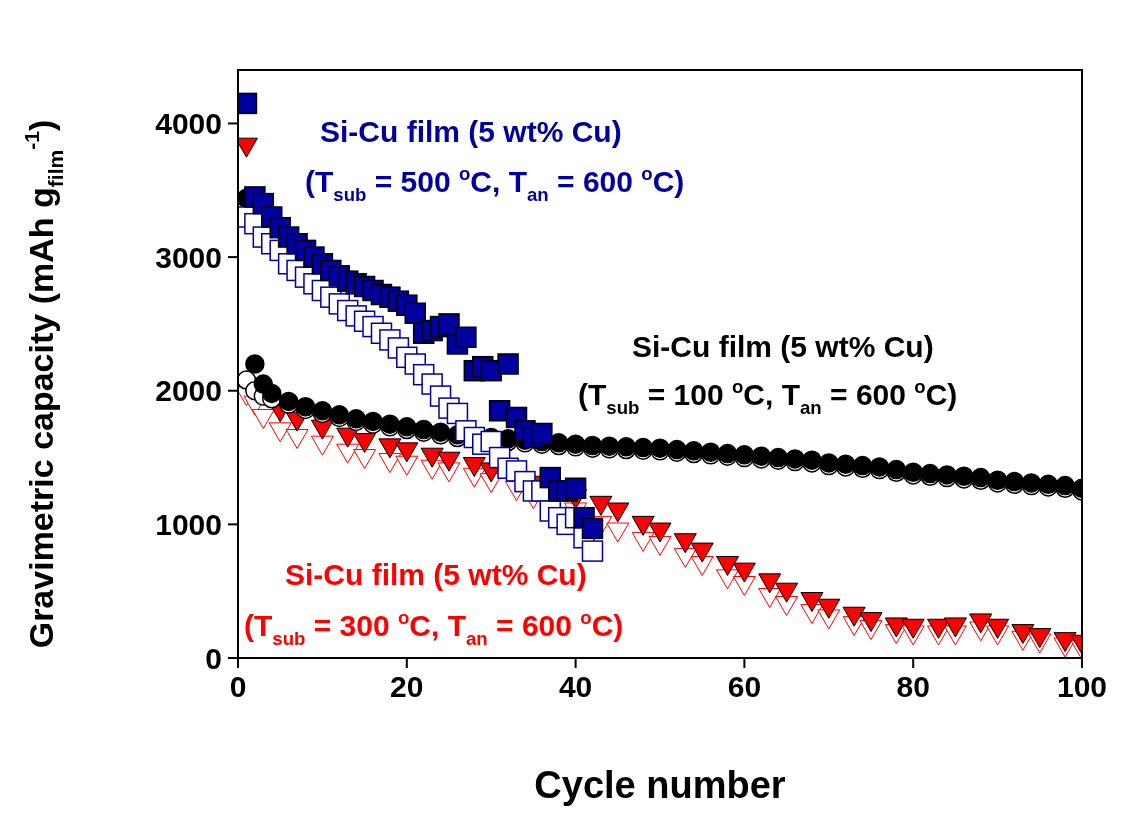 The width and height of the screenshot is (1123, 816). What do you see at coordinates (188, 257) in the screenshot?
I see `y-tick-label: 3000` at bounding box center [188, 257].